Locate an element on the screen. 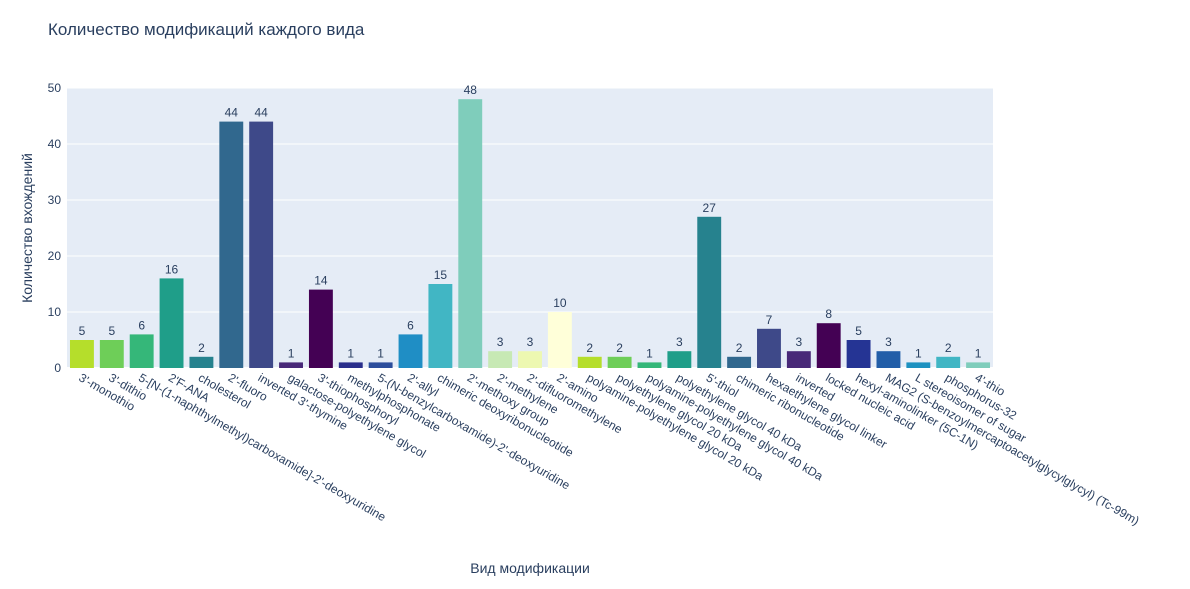  data-label: 10 is located at coordinates (560, 303).